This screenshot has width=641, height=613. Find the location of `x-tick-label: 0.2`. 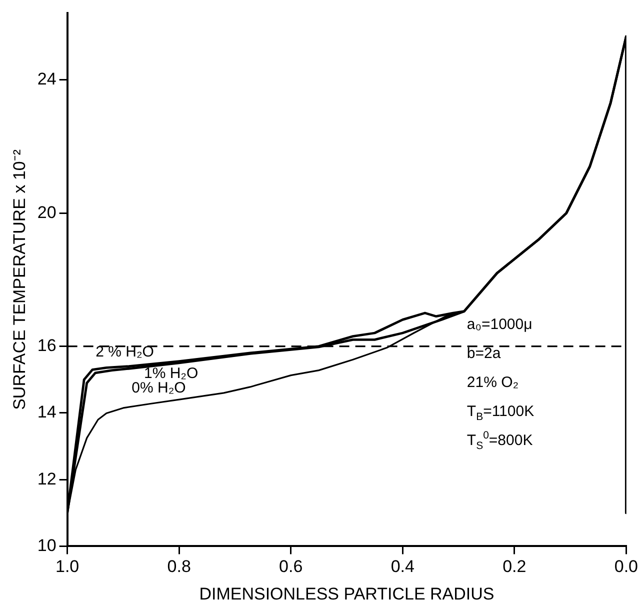

x-tick-label: 0.2 is located at coordinates (514, 566).